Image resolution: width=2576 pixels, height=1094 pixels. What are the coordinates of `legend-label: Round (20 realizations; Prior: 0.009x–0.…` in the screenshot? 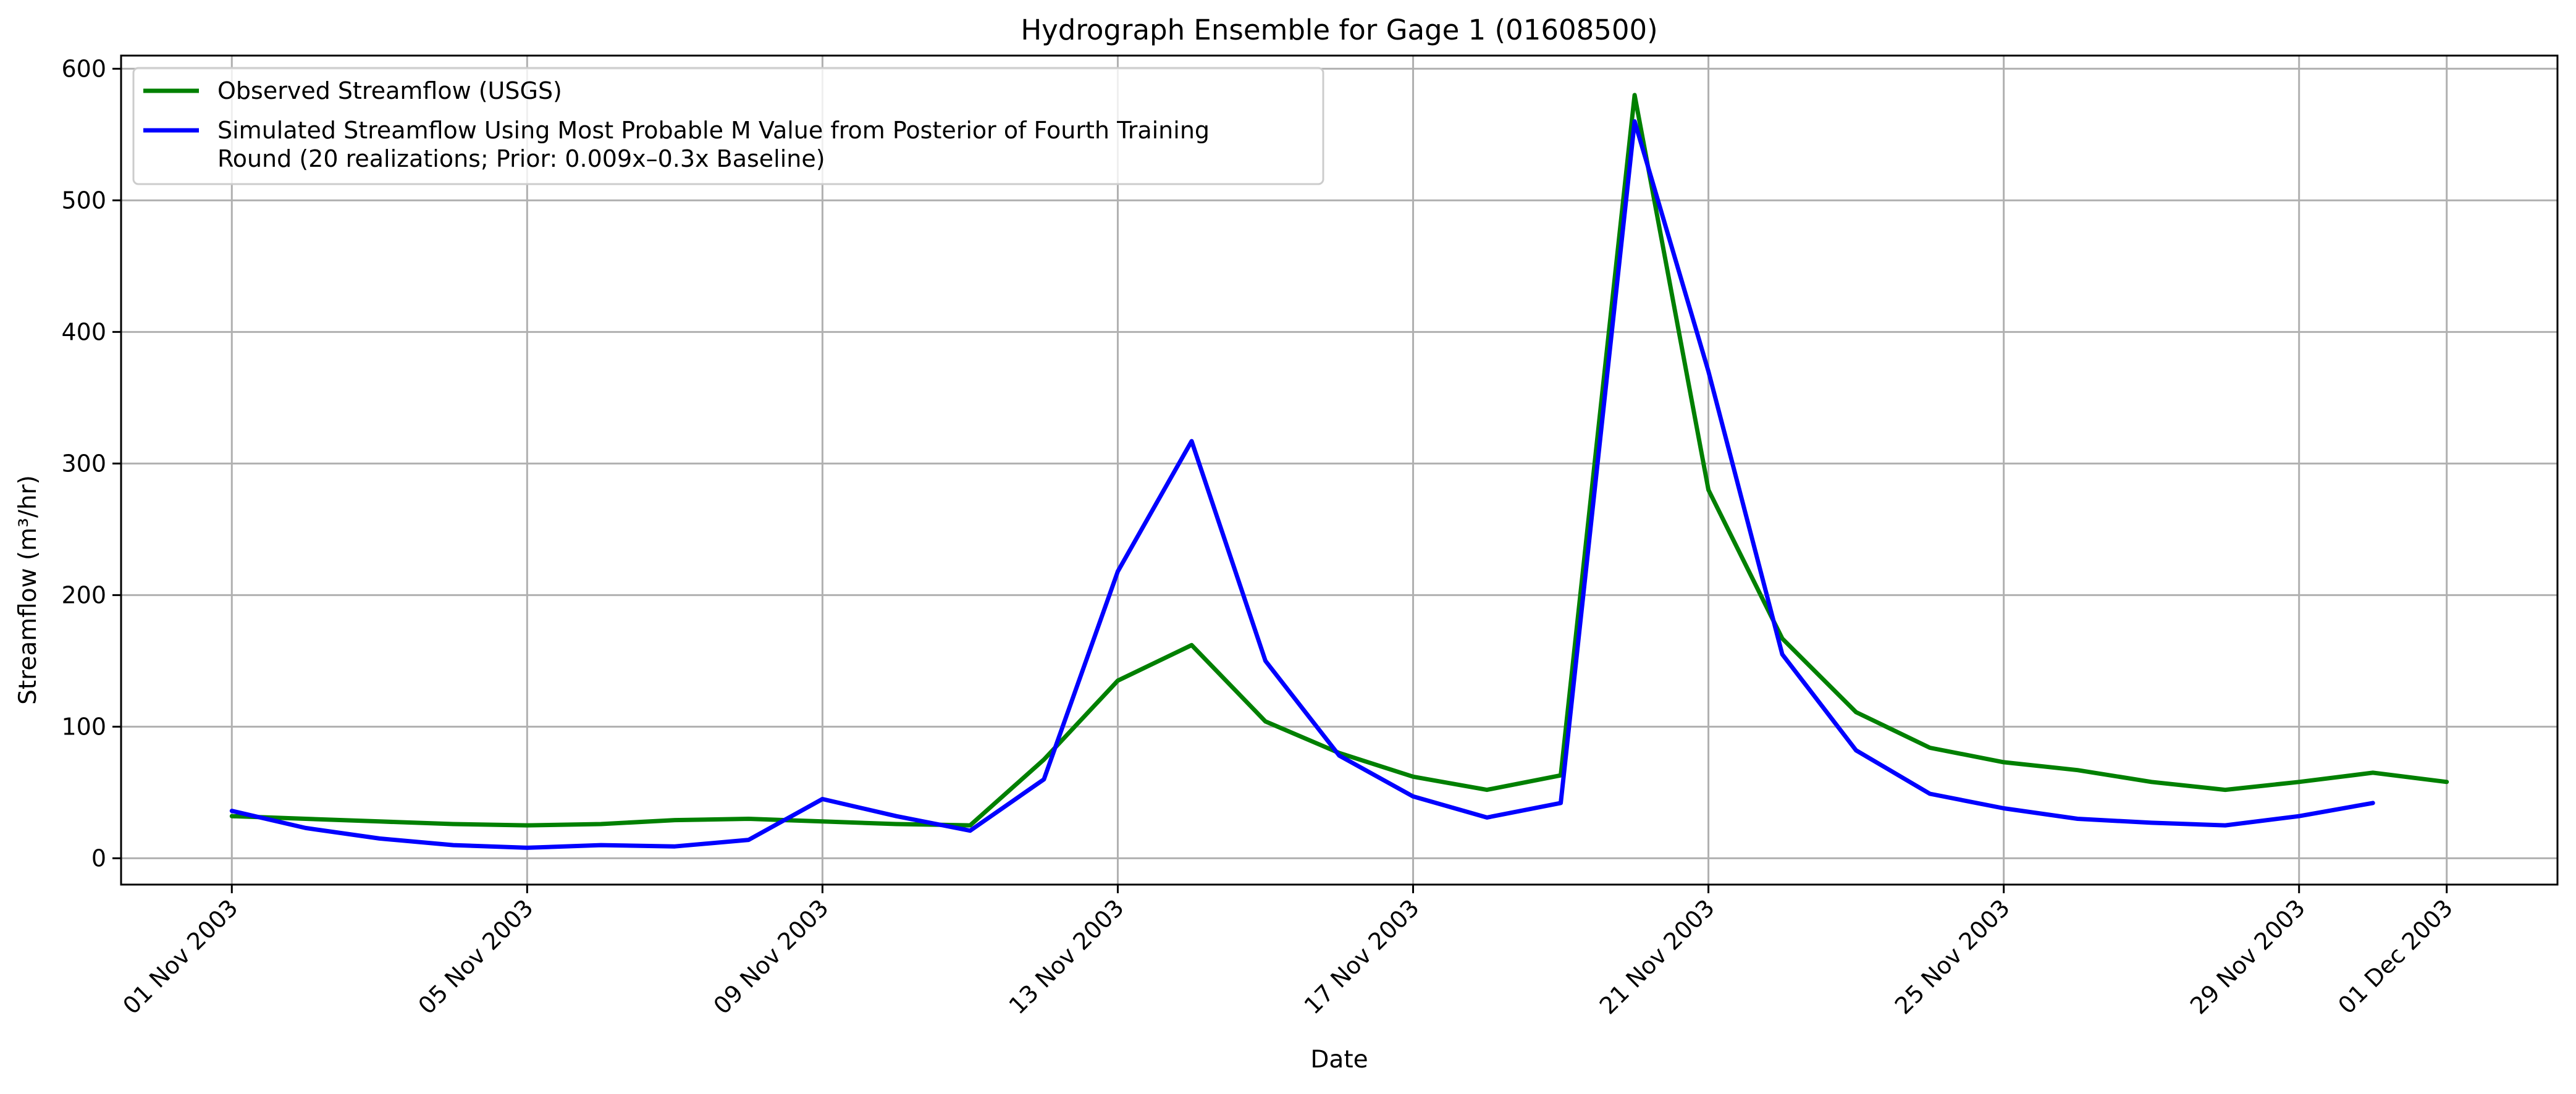 It's located at (521, 158).